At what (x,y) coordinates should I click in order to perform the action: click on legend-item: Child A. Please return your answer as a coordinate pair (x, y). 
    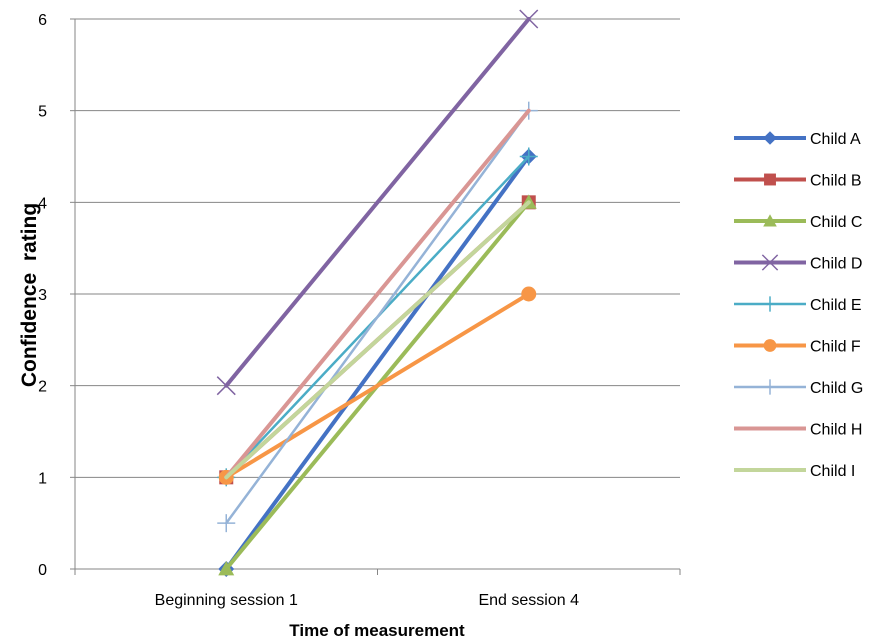
    Looking at the image, I should click on (797, 139).